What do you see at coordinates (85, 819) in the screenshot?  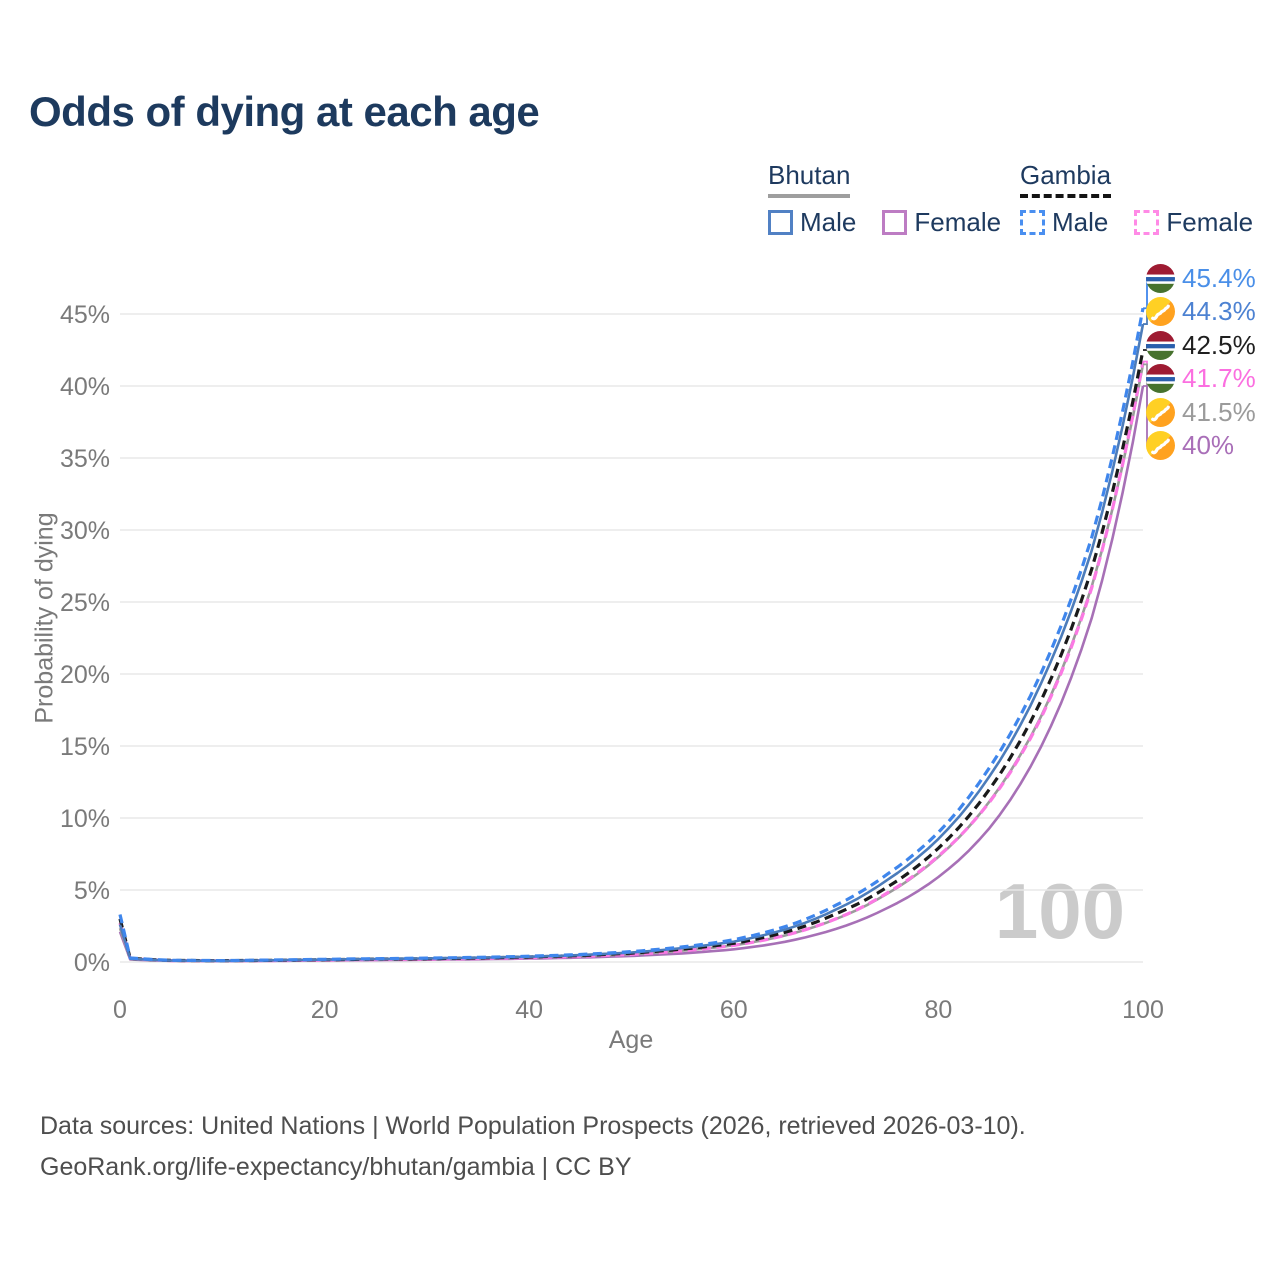 I see `y-tick-label-10: 10%` at bounding box center [85, 819].